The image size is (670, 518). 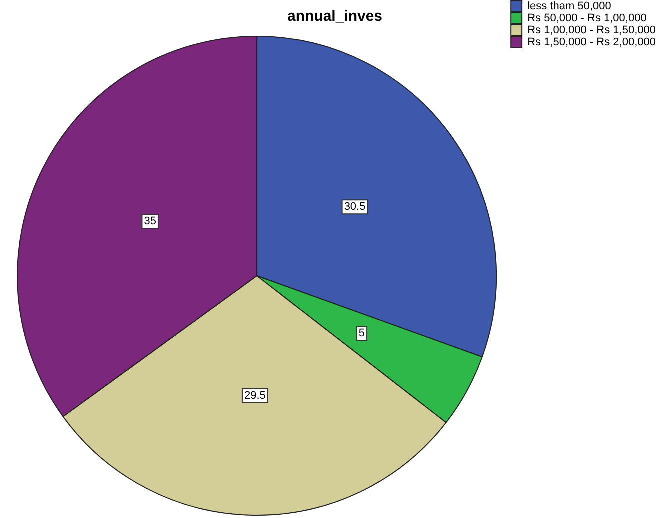 I want to click on legend-label: less tham 50,000, so click(x=570, y=6).